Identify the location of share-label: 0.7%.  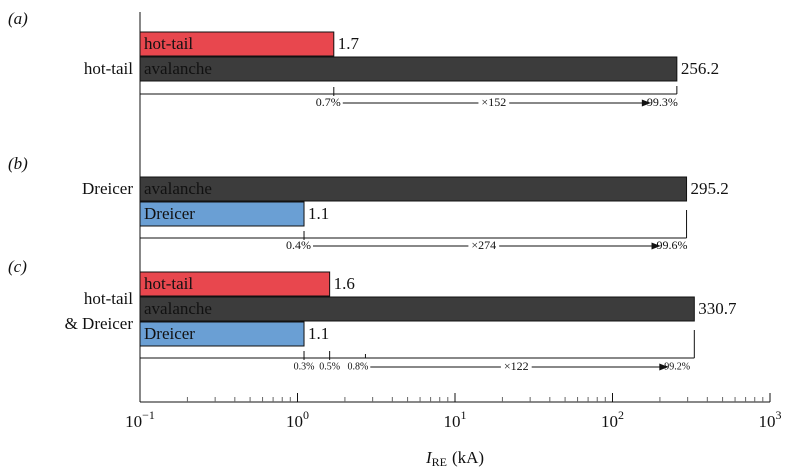
(328, 102).